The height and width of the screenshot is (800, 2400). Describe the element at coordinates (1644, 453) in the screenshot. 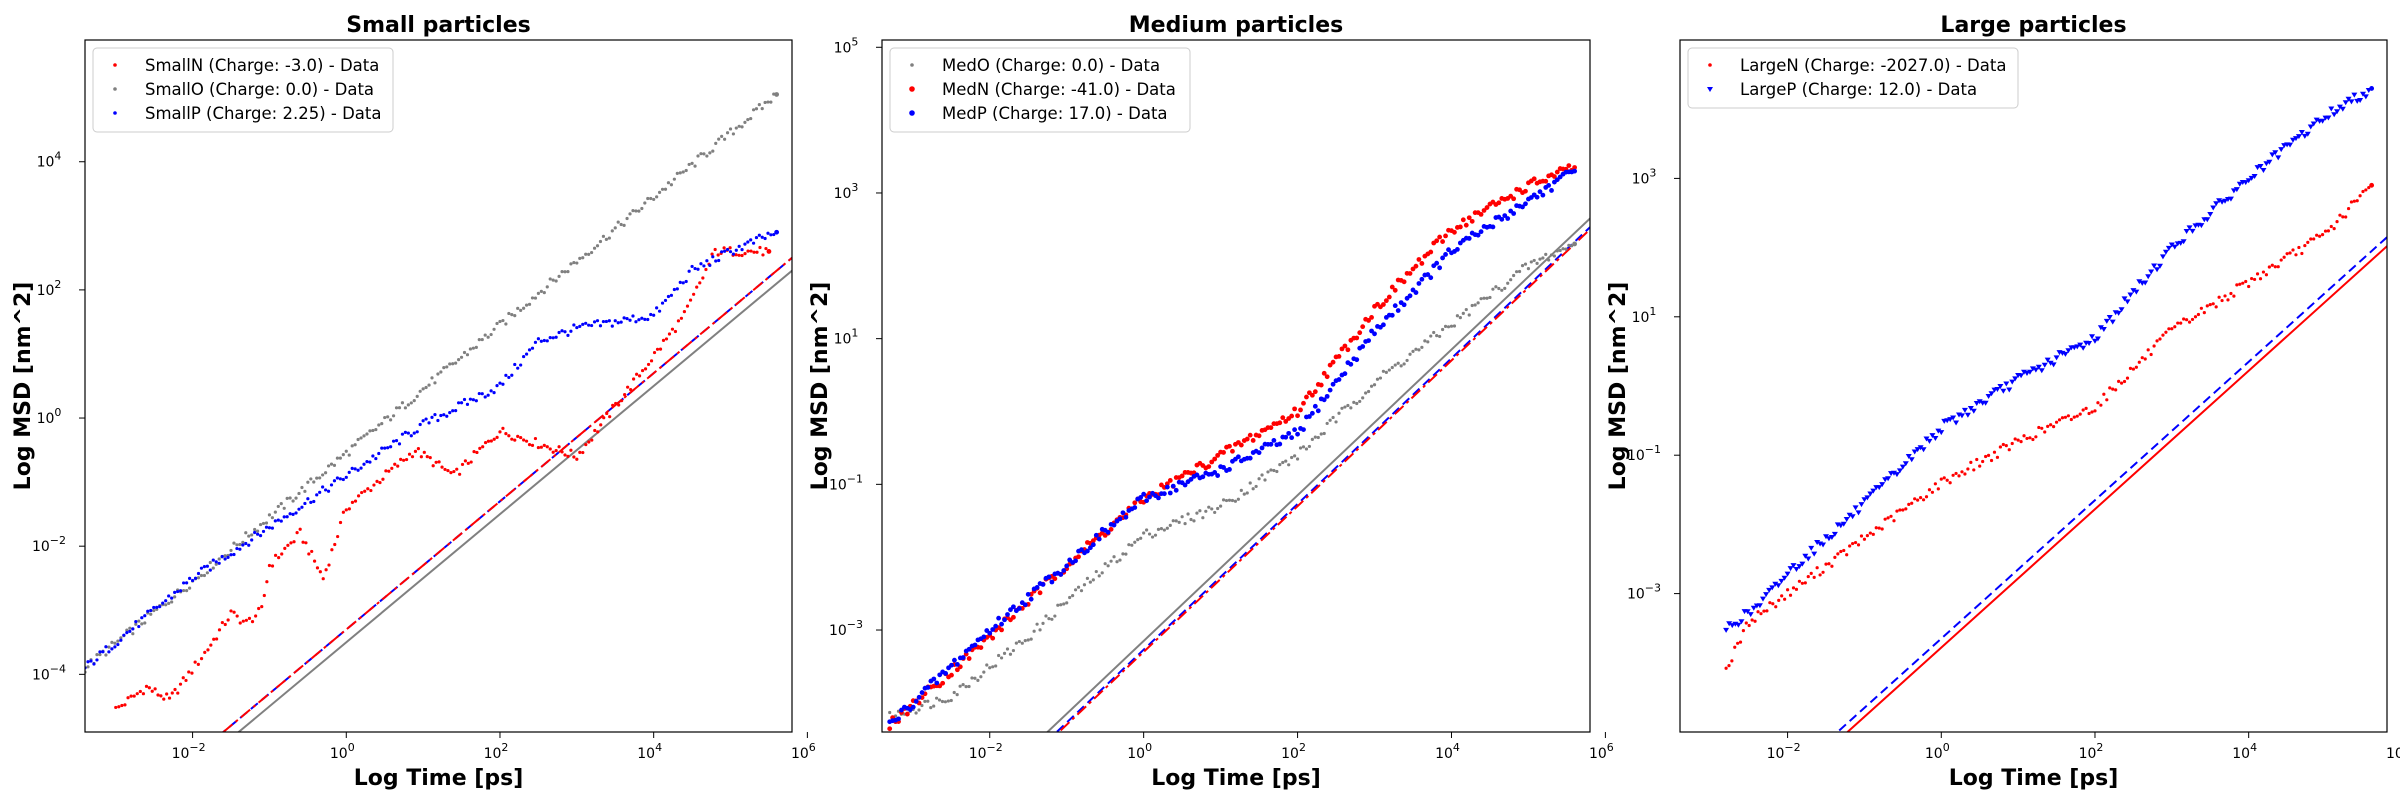

I see `y-tick-label: 10⁻¹` at that location.